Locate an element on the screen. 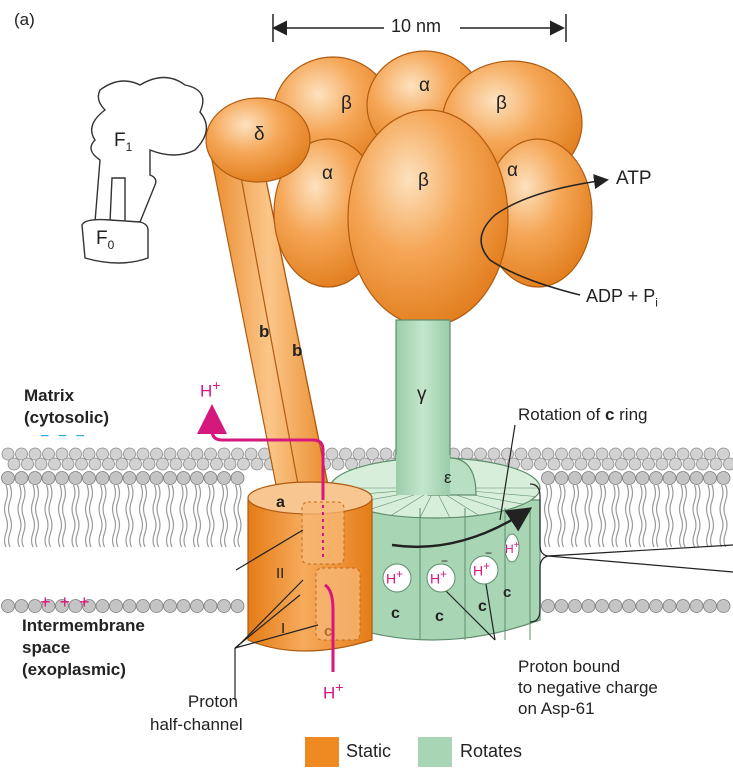  proton-bound-label: Proton bound to negative charge on Asp-61 is located at coordinates (588, 687).